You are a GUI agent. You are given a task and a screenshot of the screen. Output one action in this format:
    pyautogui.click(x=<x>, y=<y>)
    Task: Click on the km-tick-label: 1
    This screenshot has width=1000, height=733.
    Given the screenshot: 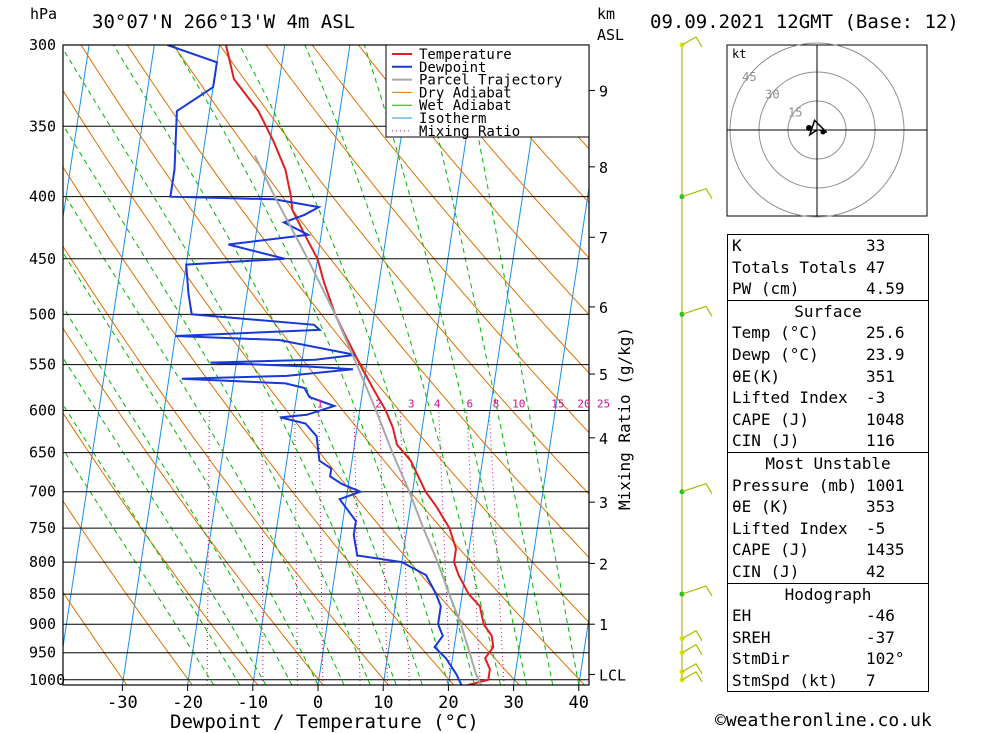 What is the action you would take?
    pyautogui.click(x=603, y=625)
    